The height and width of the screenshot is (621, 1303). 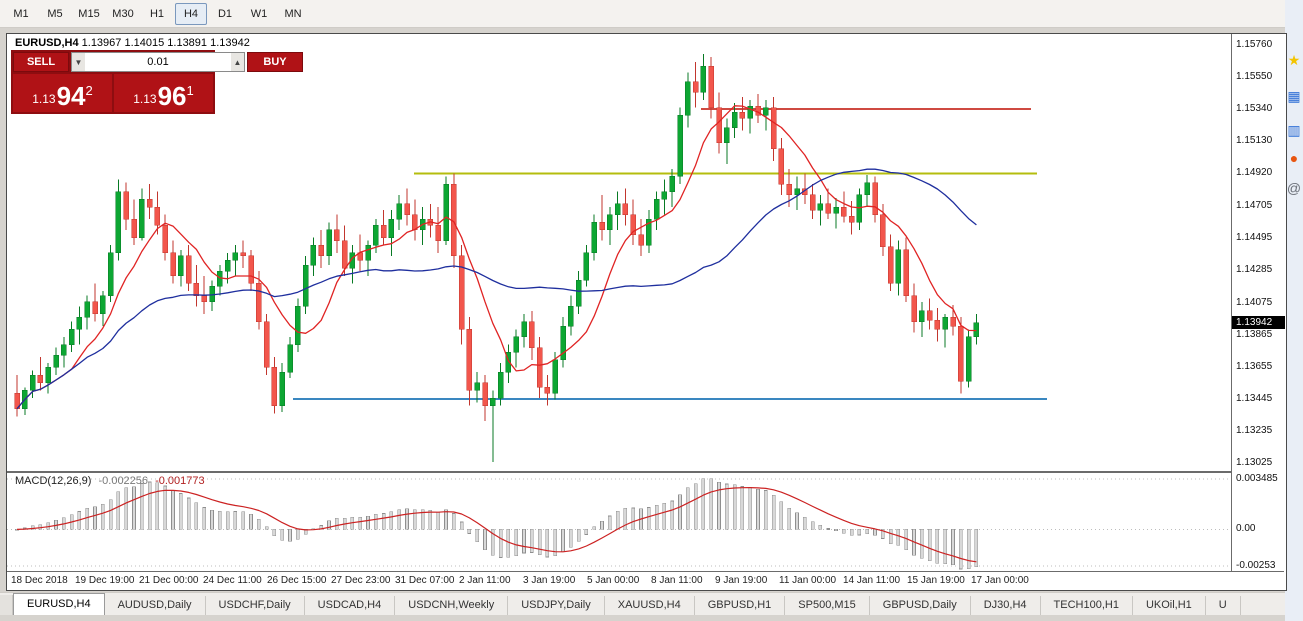 What do you see at coordinates (145, 99) in the screenshot?
I see `buy-price-prefix: 1.13` at bounding box center [145, 99].